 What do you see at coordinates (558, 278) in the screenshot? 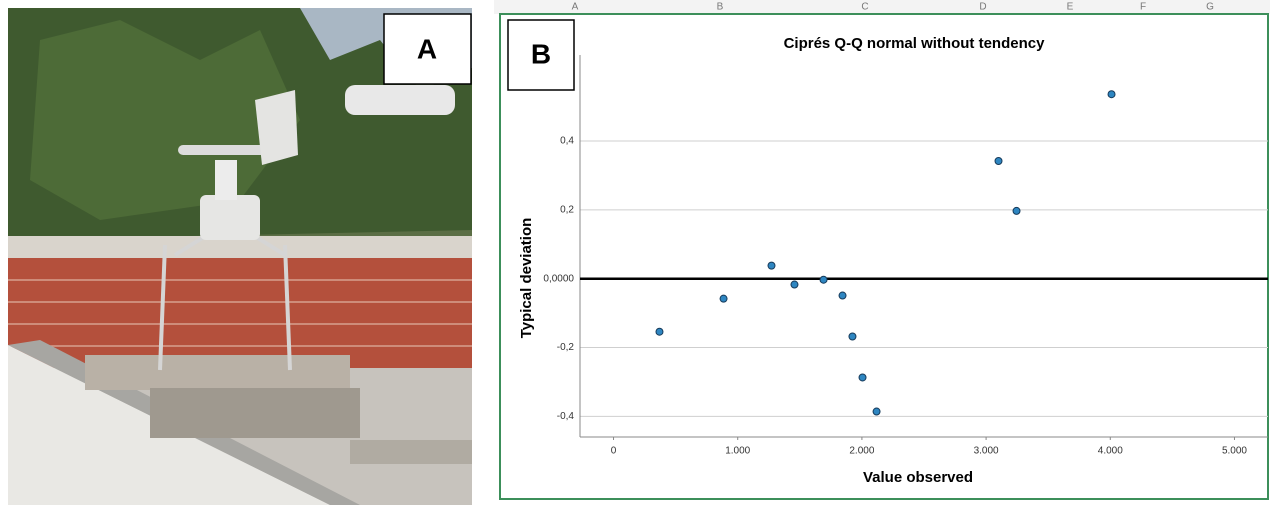
I see `y-tick-label: 0,0000` at bounding box center [558, 278].